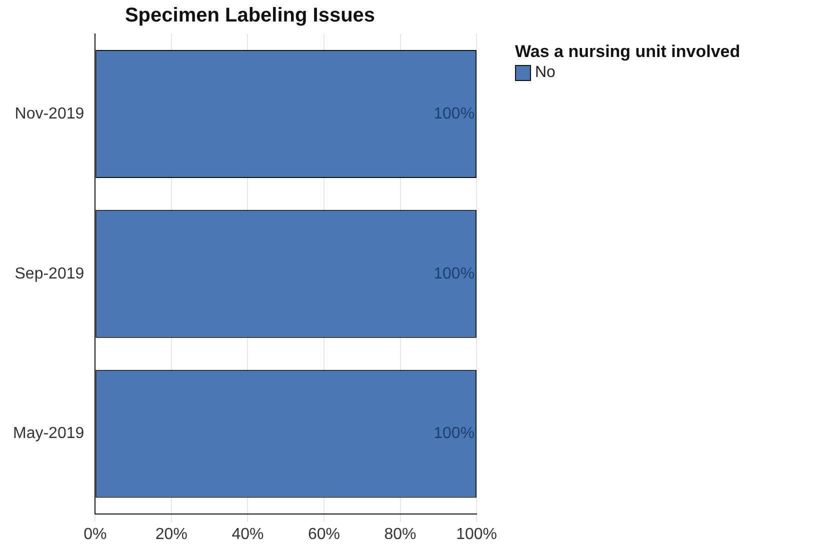  I want to click on x-tick-label: 80%, so click(400, 534).